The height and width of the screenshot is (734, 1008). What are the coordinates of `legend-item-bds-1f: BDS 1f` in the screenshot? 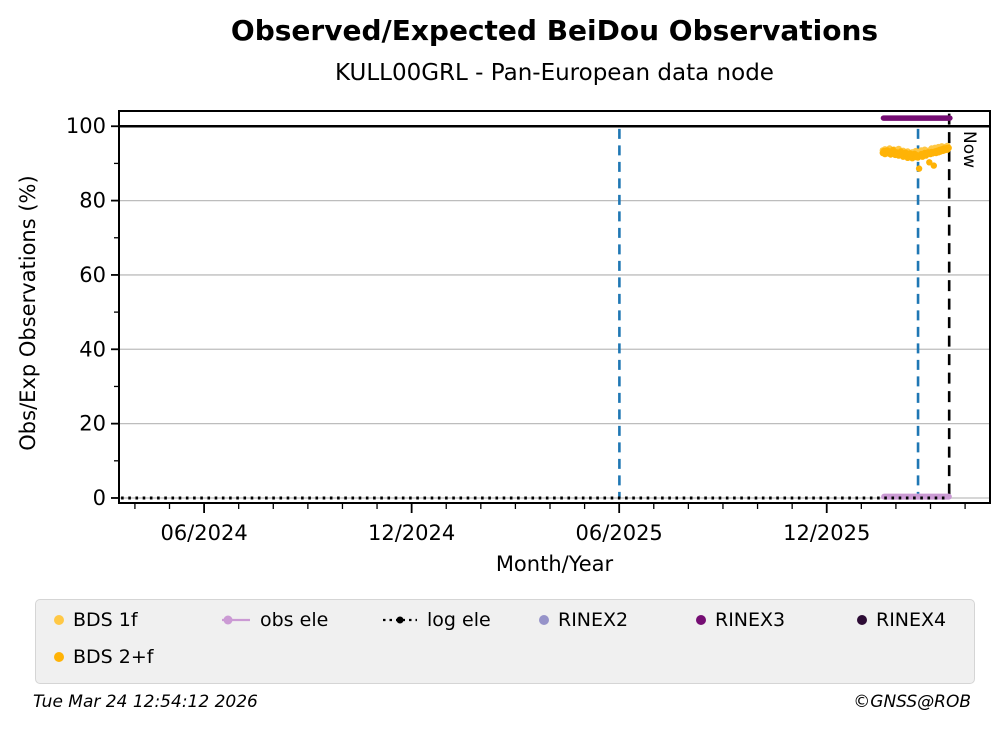 It's located at (96, 620).